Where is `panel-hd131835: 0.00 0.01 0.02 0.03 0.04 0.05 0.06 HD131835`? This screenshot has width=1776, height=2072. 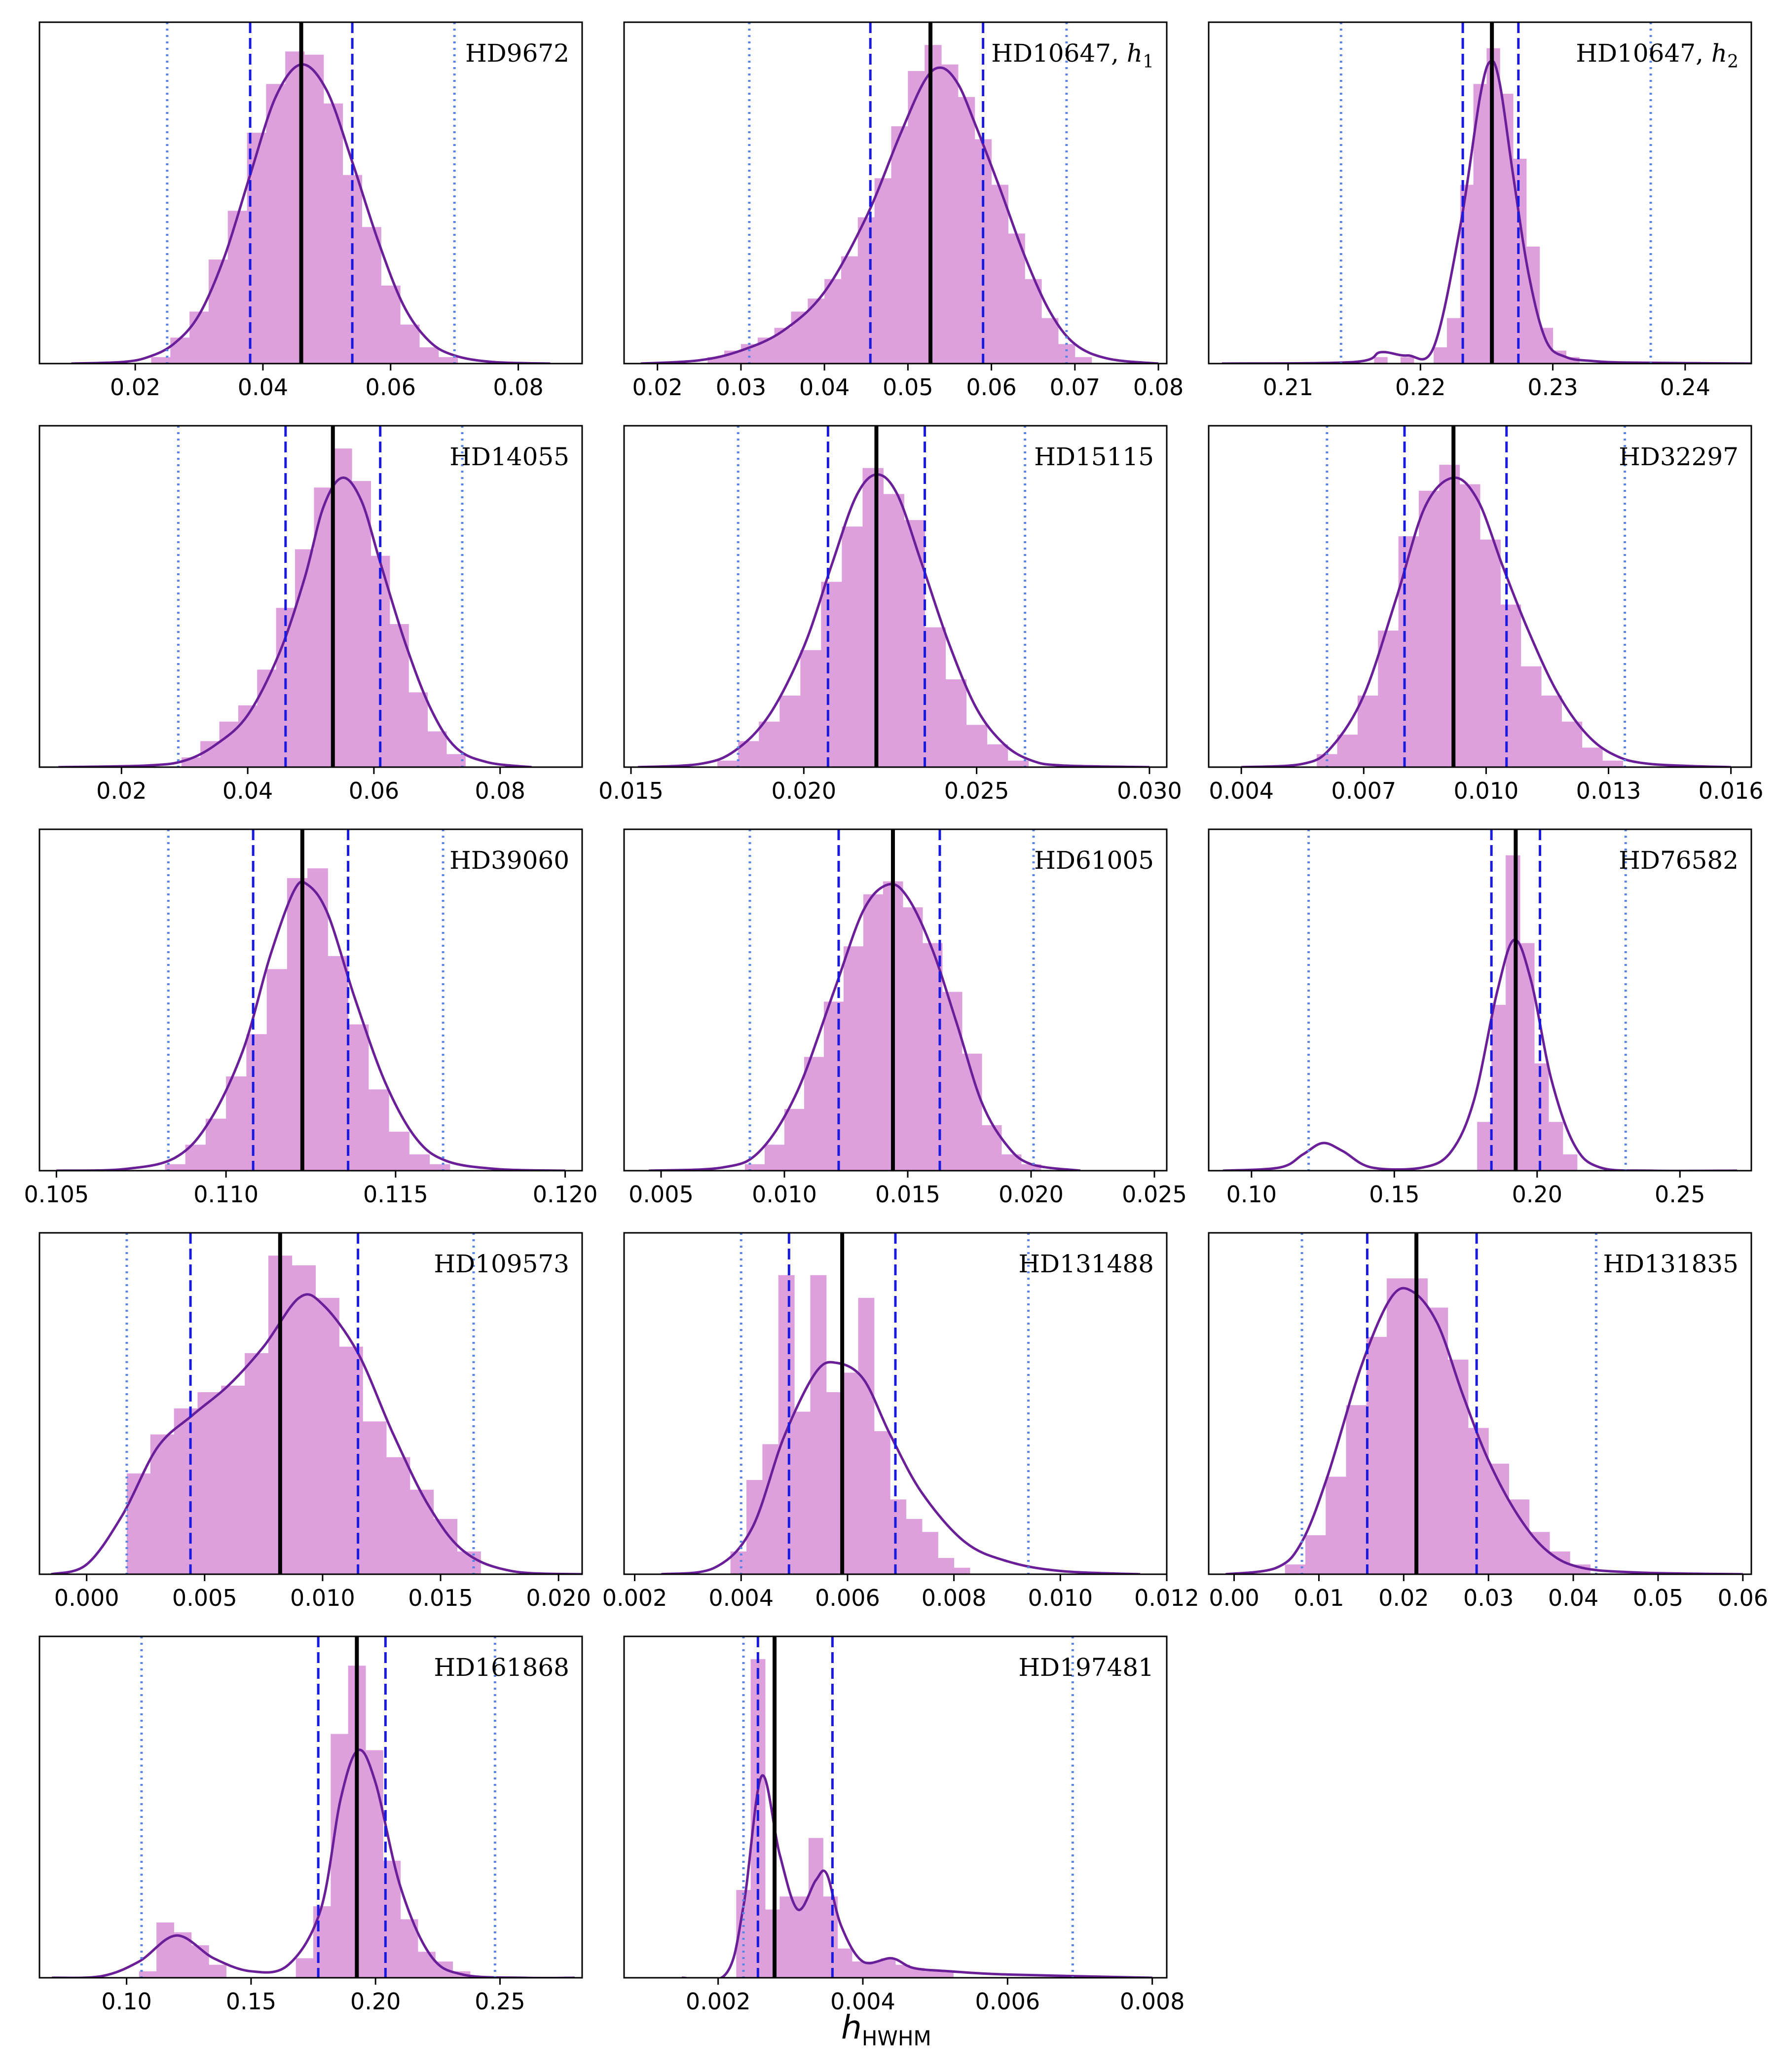 panel-hd131835: 0.00 0.01 0.02 0.03 0.04 0.05 0.06 HD131835 is located at coordinates (1488, 1422).